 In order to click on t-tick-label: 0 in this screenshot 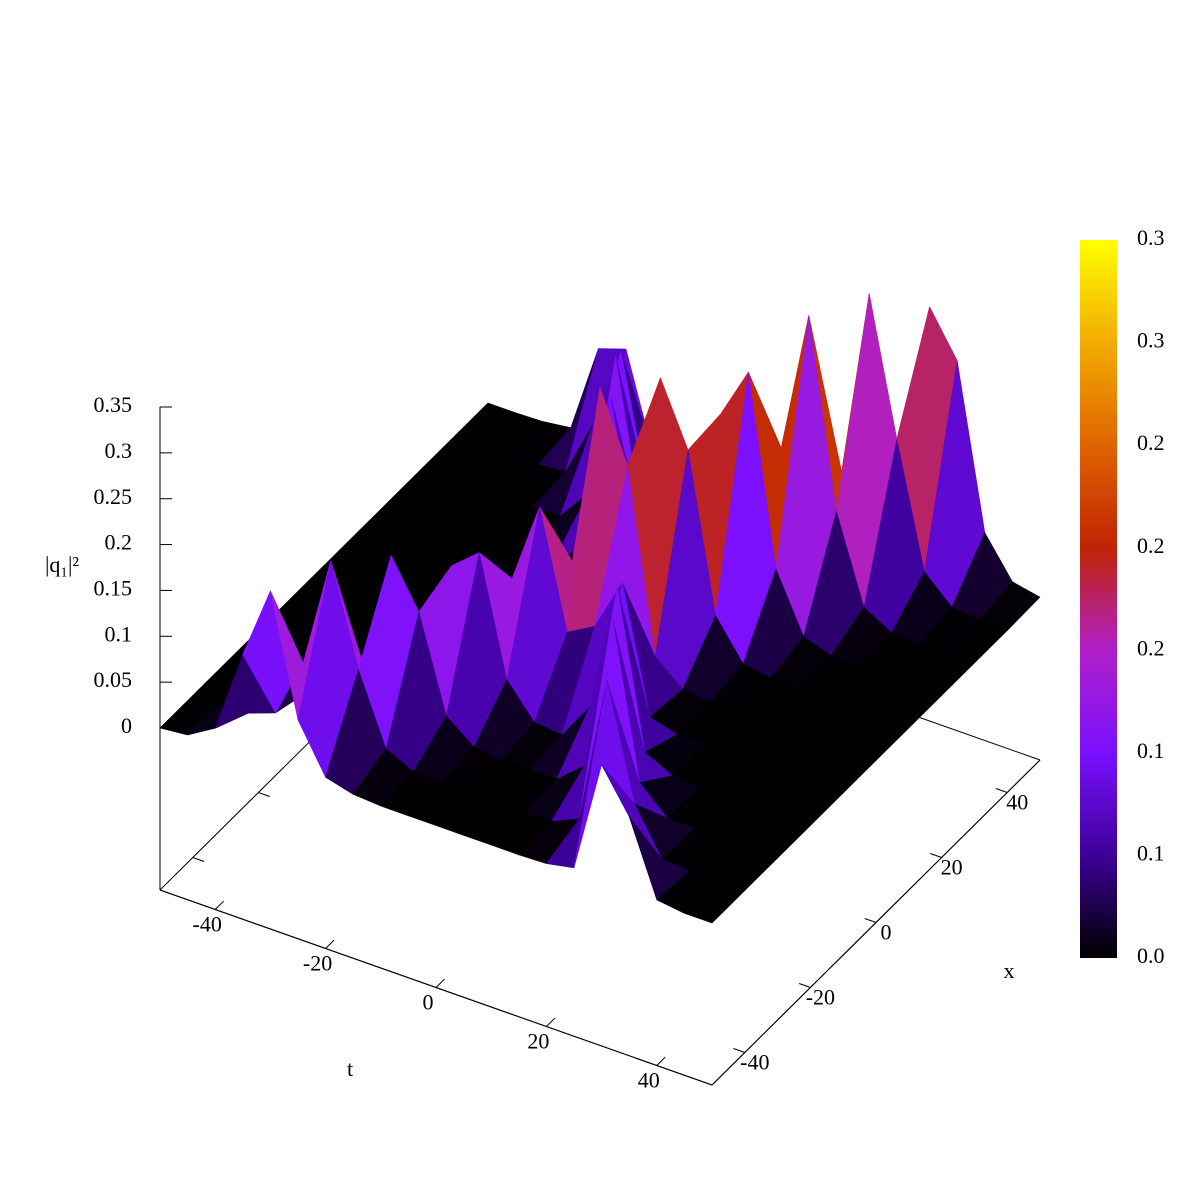, I will do `click(428, 1002)`.